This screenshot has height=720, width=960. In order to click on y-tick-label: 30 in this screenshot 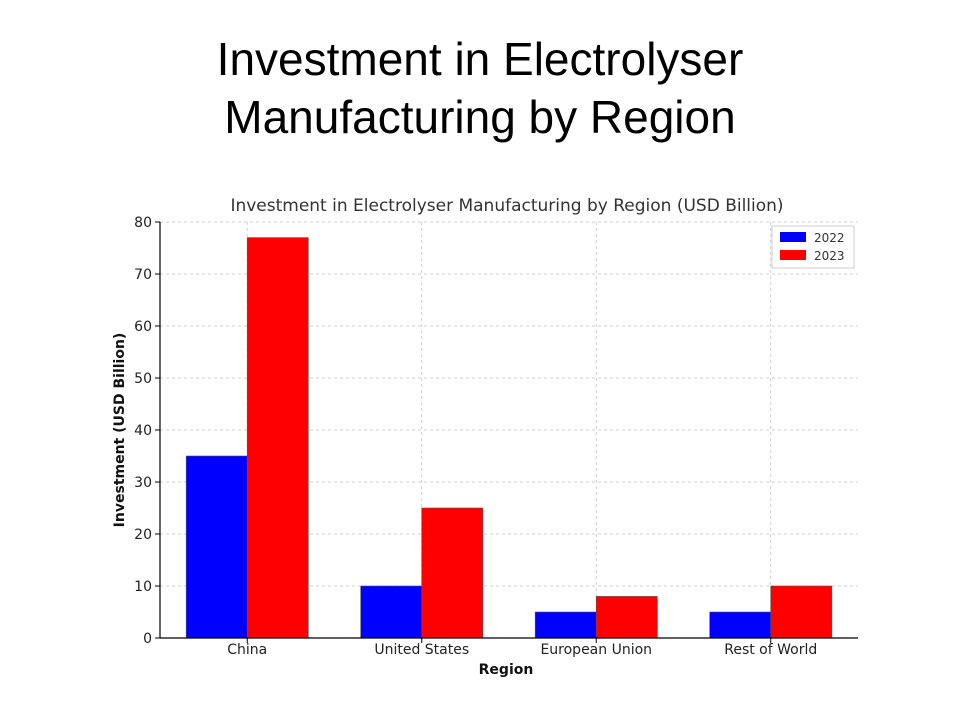, I will do `click(143, 483)`.